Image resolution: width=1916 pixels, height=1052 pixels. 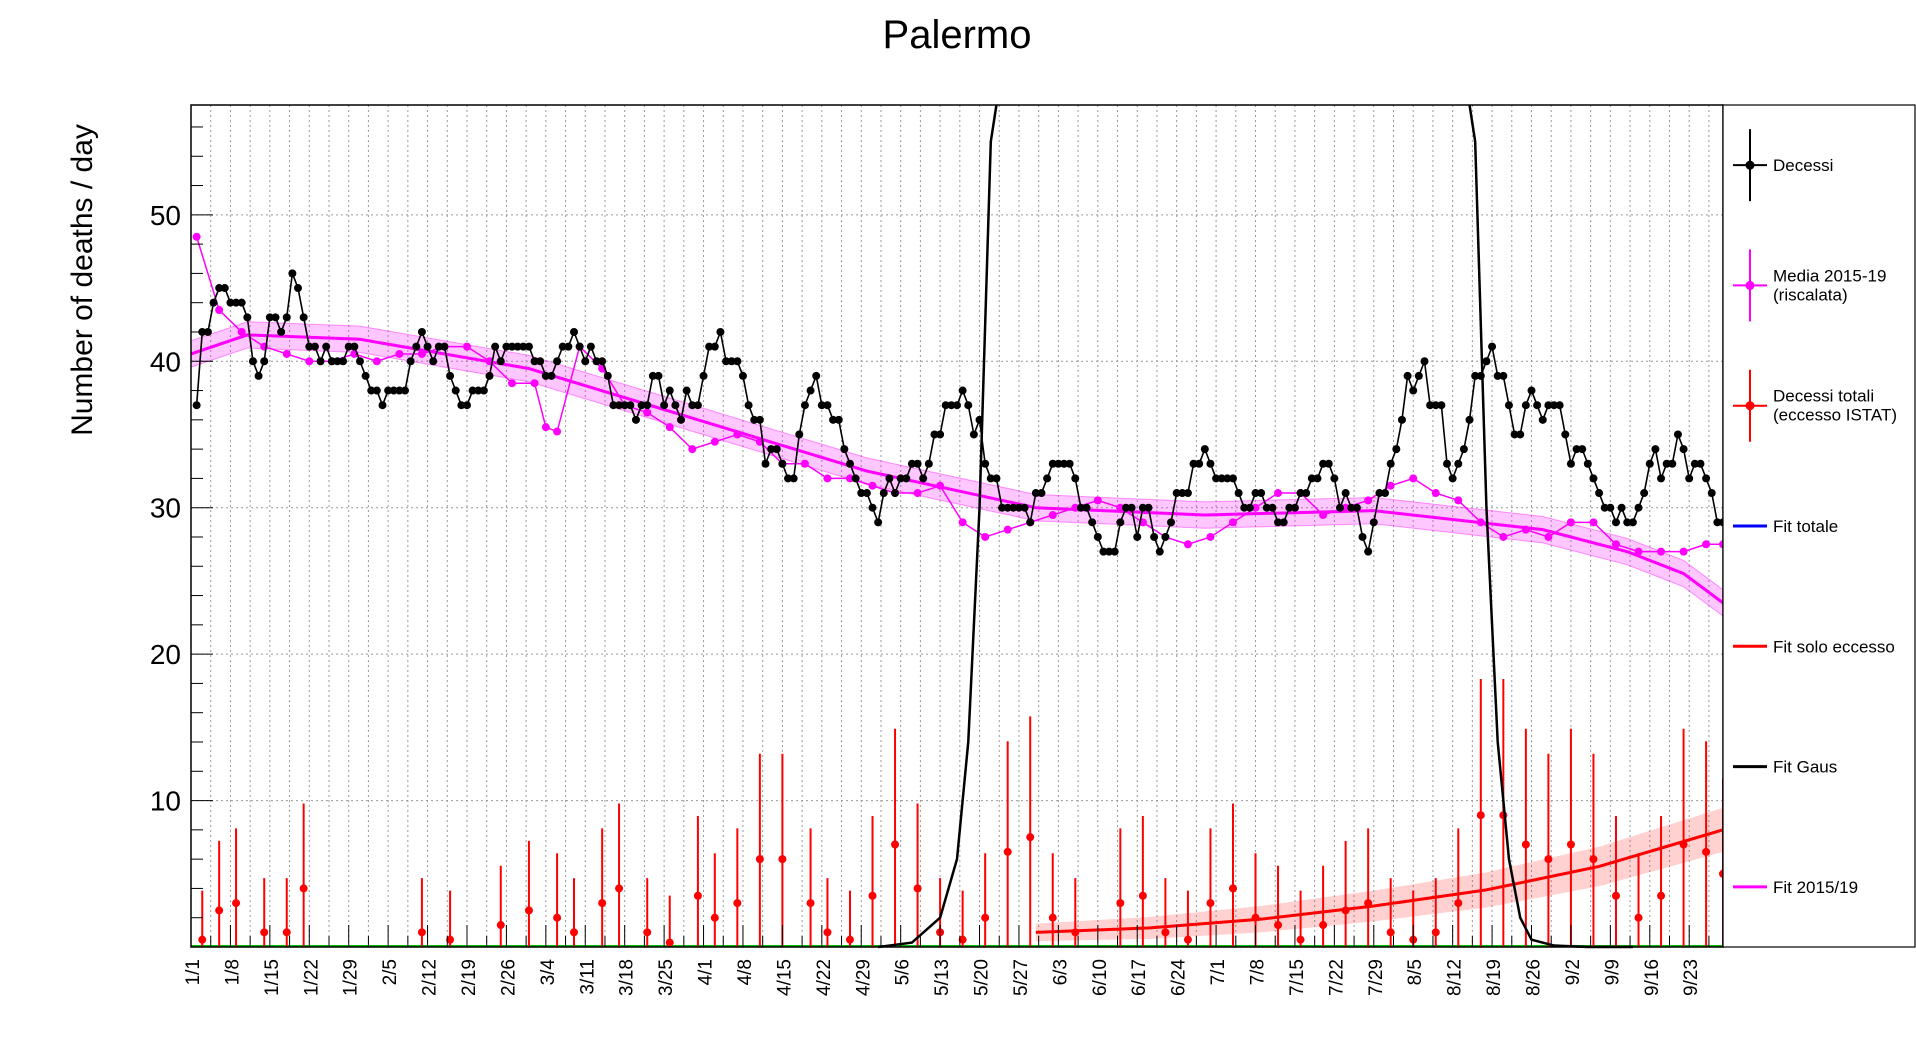 I want to click on legend-item: Fit 2015/19, so click(x=1795, y=887).